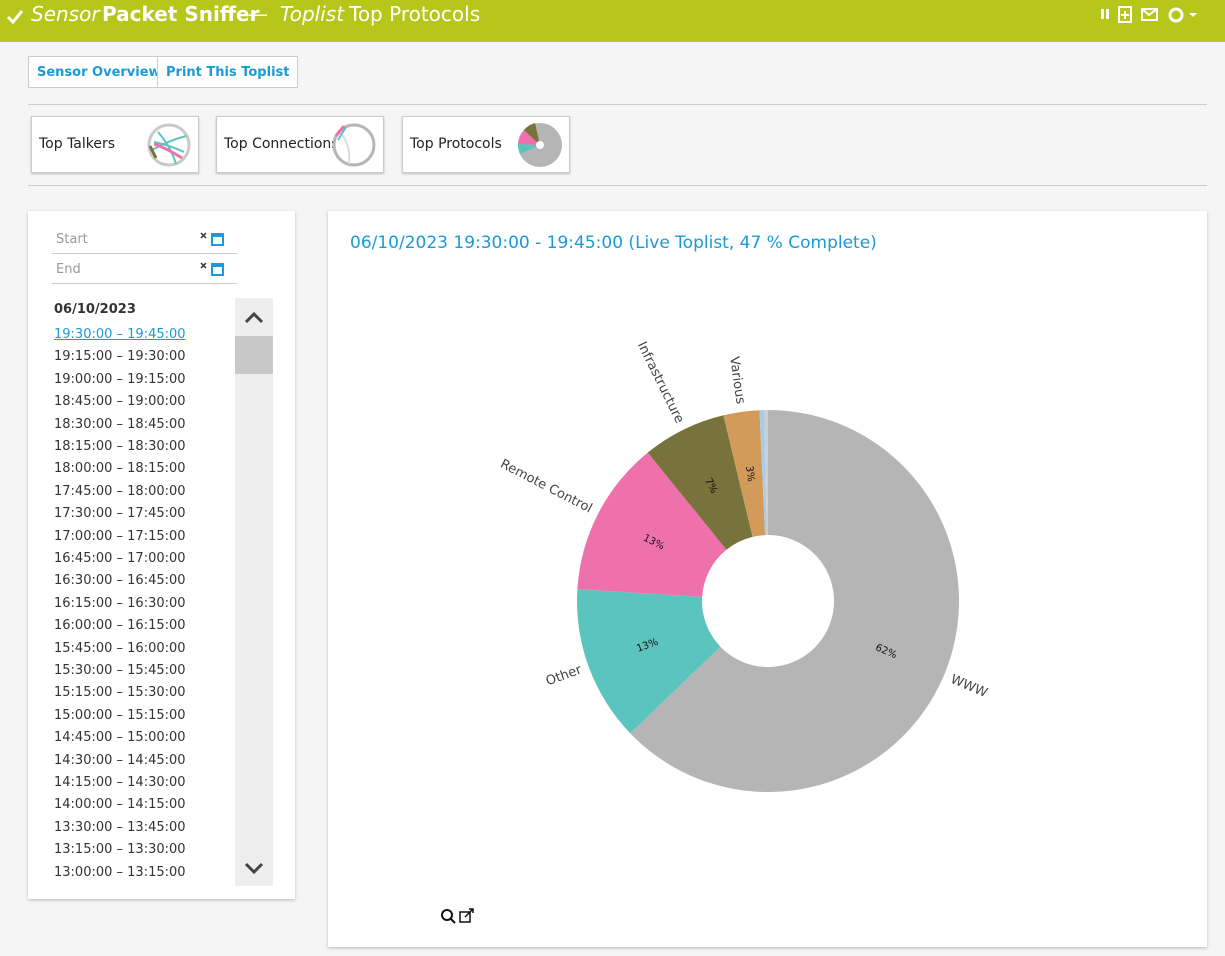 Image resolution: width=1225 pixels, height=956 pixels. I want to click on period-link: 16:45:00 – 17:00:00, so click(120, 558).